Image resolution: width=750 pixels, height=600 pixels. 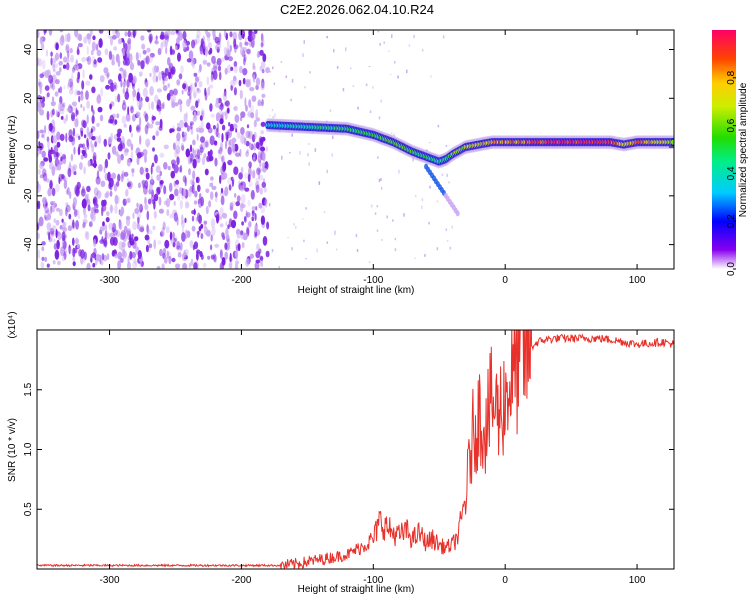 What do you see at coordinates (505, 280) in the screenshot?
I see `x-tick-label: 0` at bounding box center [505, 280].